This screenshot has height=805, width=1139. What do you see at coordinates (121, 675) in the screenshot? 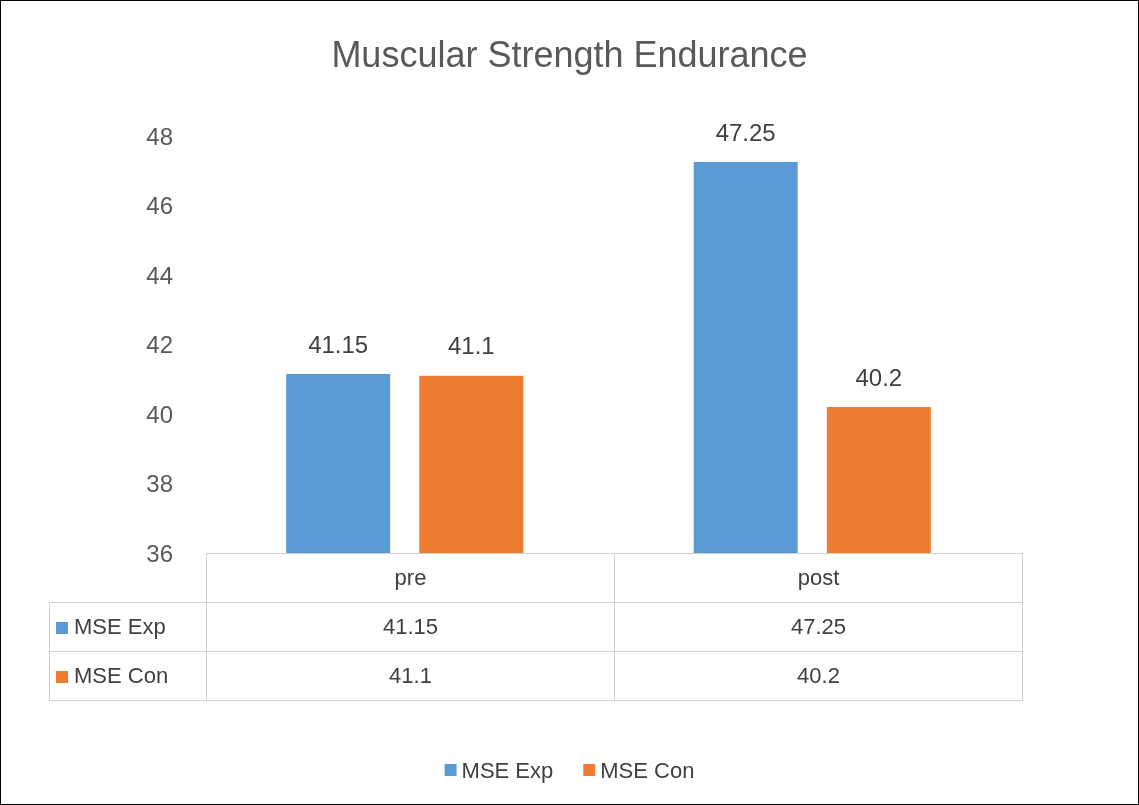
I see `text: MSE Con` at bounding box center [121, 675].